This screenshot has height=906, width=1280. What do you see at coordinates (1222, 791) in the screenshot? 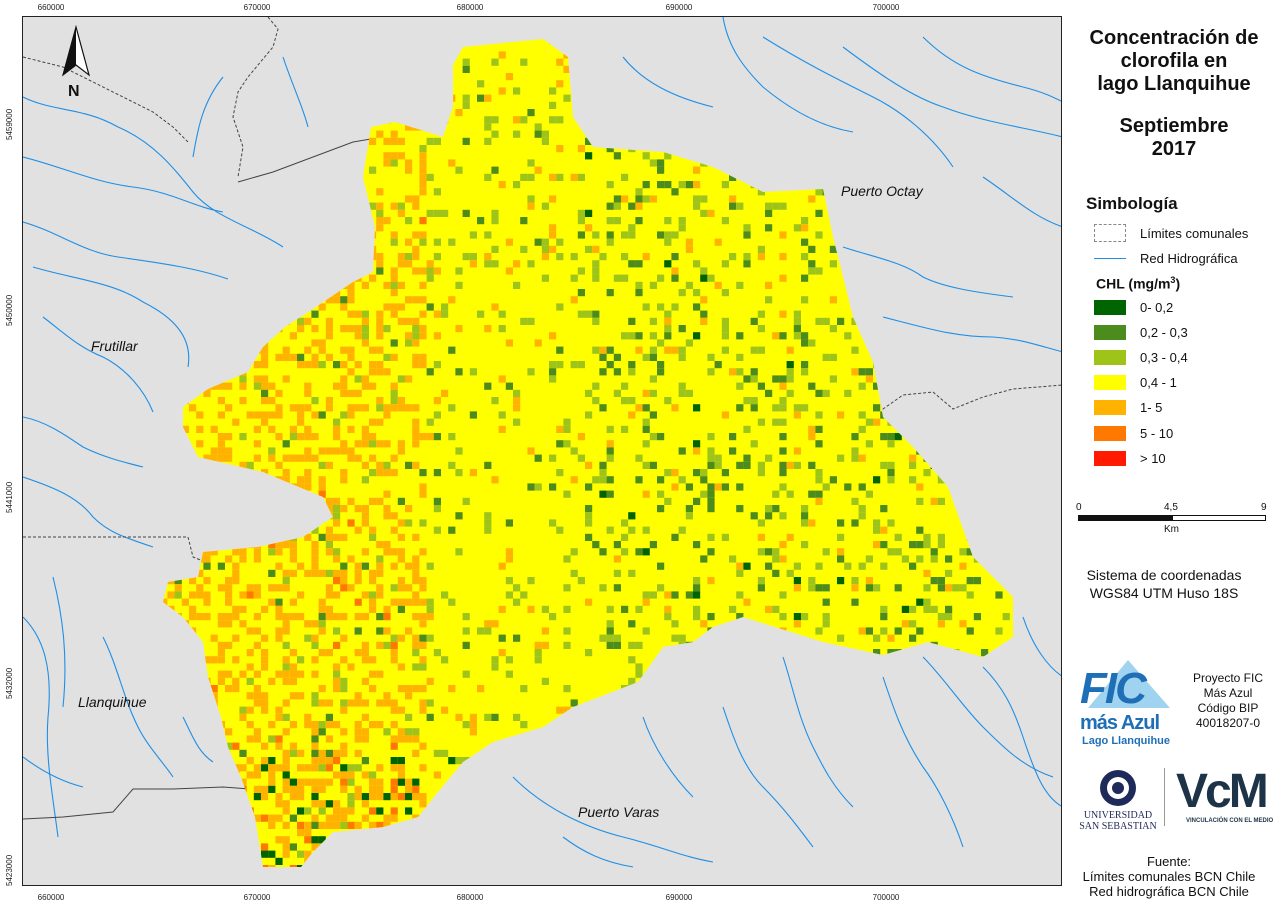
I see `vcm-text: VcM` at bounding box center [1222, 791].